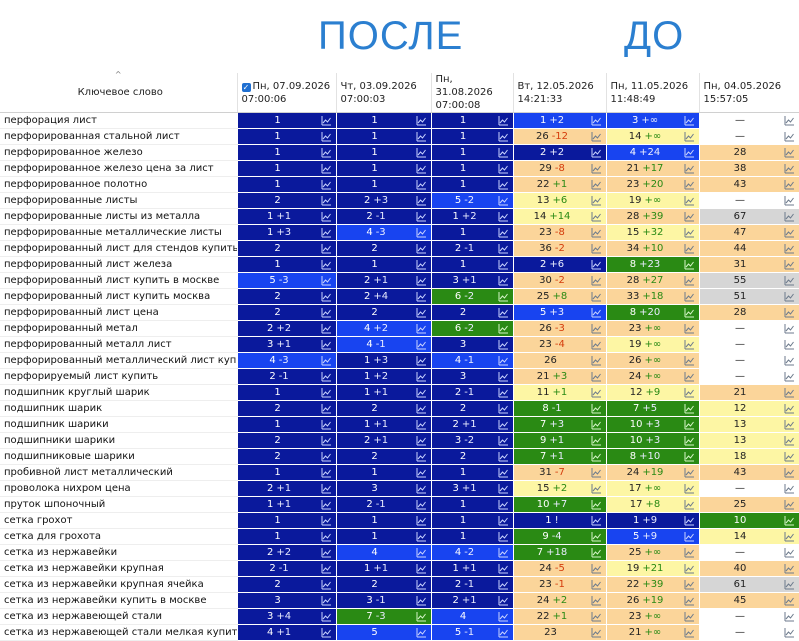  What do you see at coordinates (560, 93) in the screenshot?
I see `date-column-header: Вт, 12.05.2026 14:21:33` at bounding box center [560, 93].